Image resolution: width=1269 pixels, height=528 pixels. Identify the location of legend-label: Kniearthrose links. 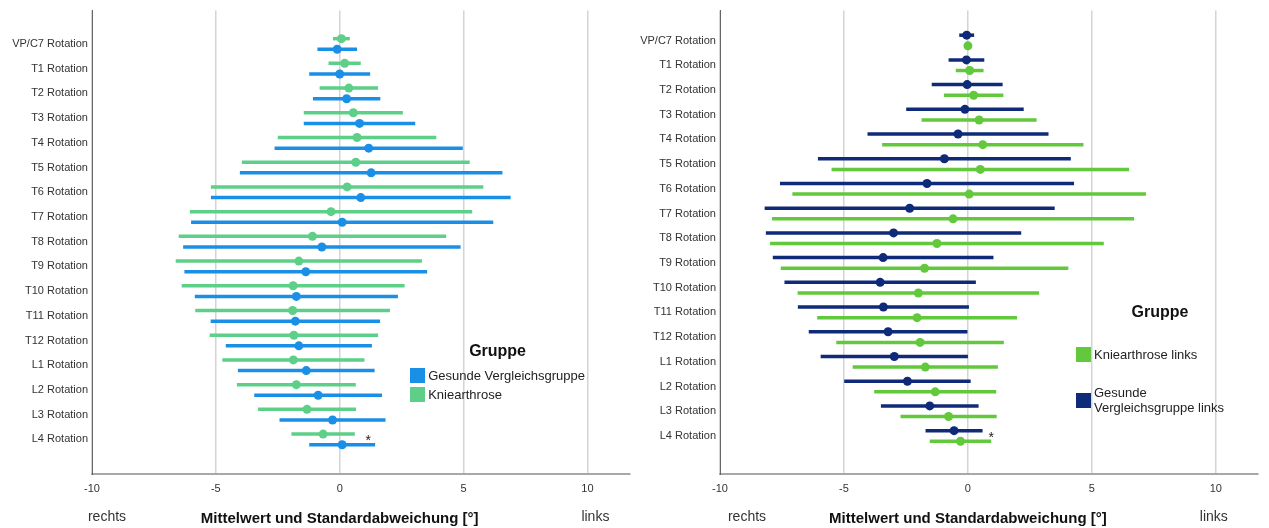
(1146, 354).